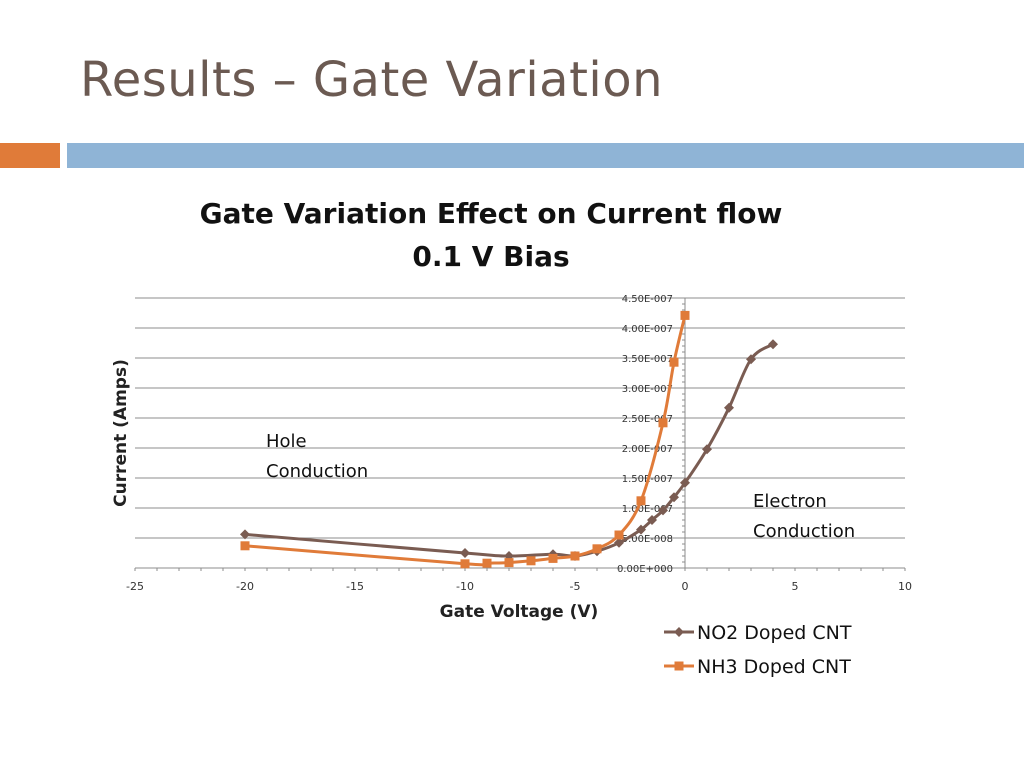 The image size is (1024, 768). Describe the element at coordinates (647, 359) in the screenshot. I see `y-tick-label: 3.50E-007` at that location.